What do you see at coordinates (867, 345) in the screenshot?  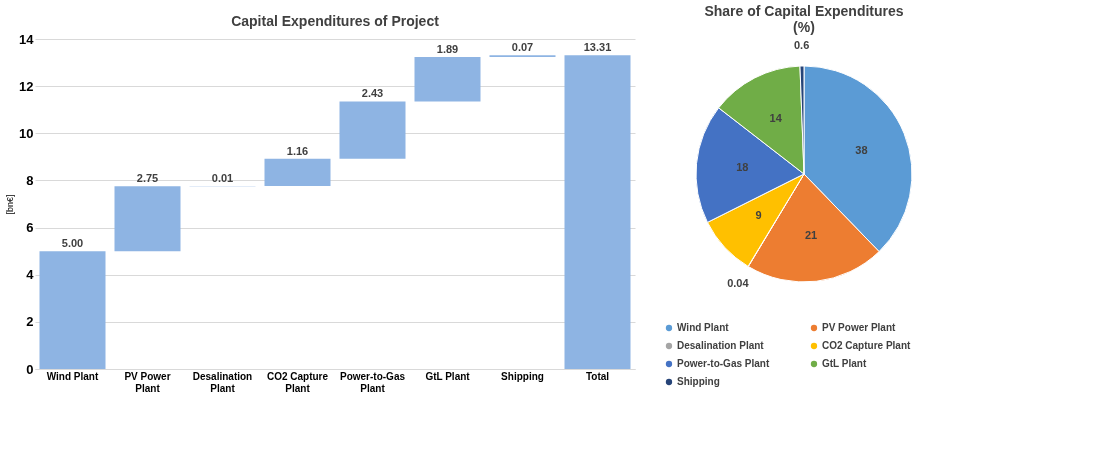 I see `legend-label: CO2 Capture Plant` at bounding box center [867, 345].